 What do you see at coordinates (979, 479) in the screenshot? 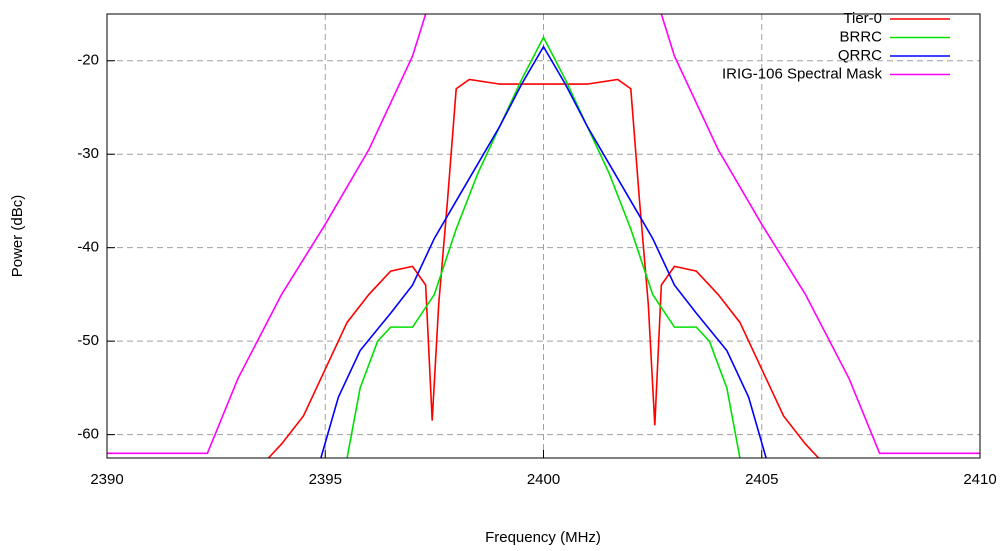
I see `x-tick-label: 2410` at bounding box center [979, 479].